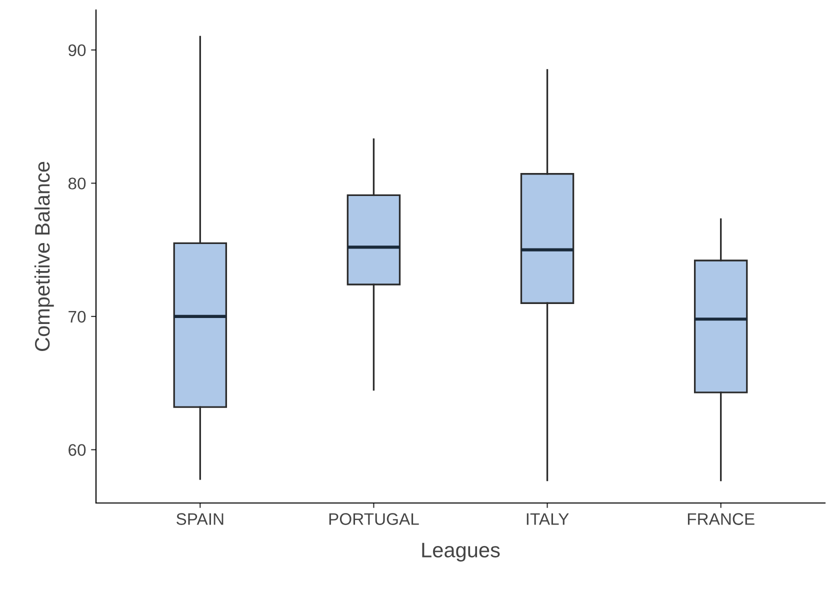 The height and width of the screenshot is (597, 835). I want to click on x-tick-label: PORTUGAL, so click(374, 519).